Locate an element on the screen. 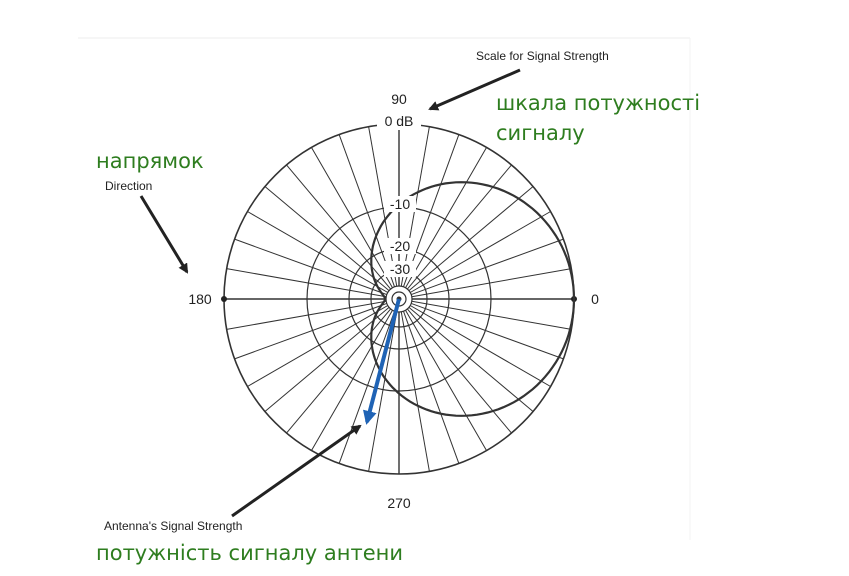 The height and width of the screenshot is (576, 849). scale-label-en: Scale for Signal Strength is located at coordinates (542, 56).